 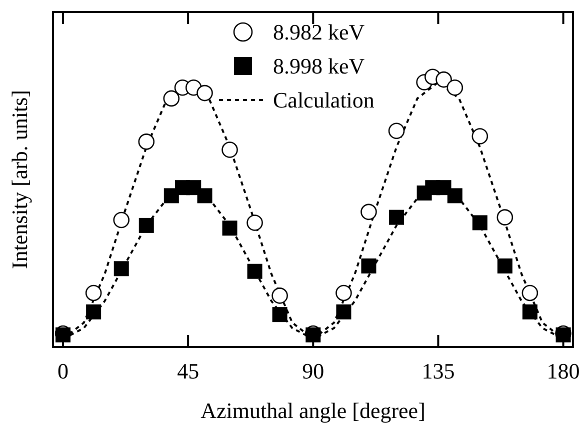 I want to click on x-tick-label: 45, so click(x=188, y=371).